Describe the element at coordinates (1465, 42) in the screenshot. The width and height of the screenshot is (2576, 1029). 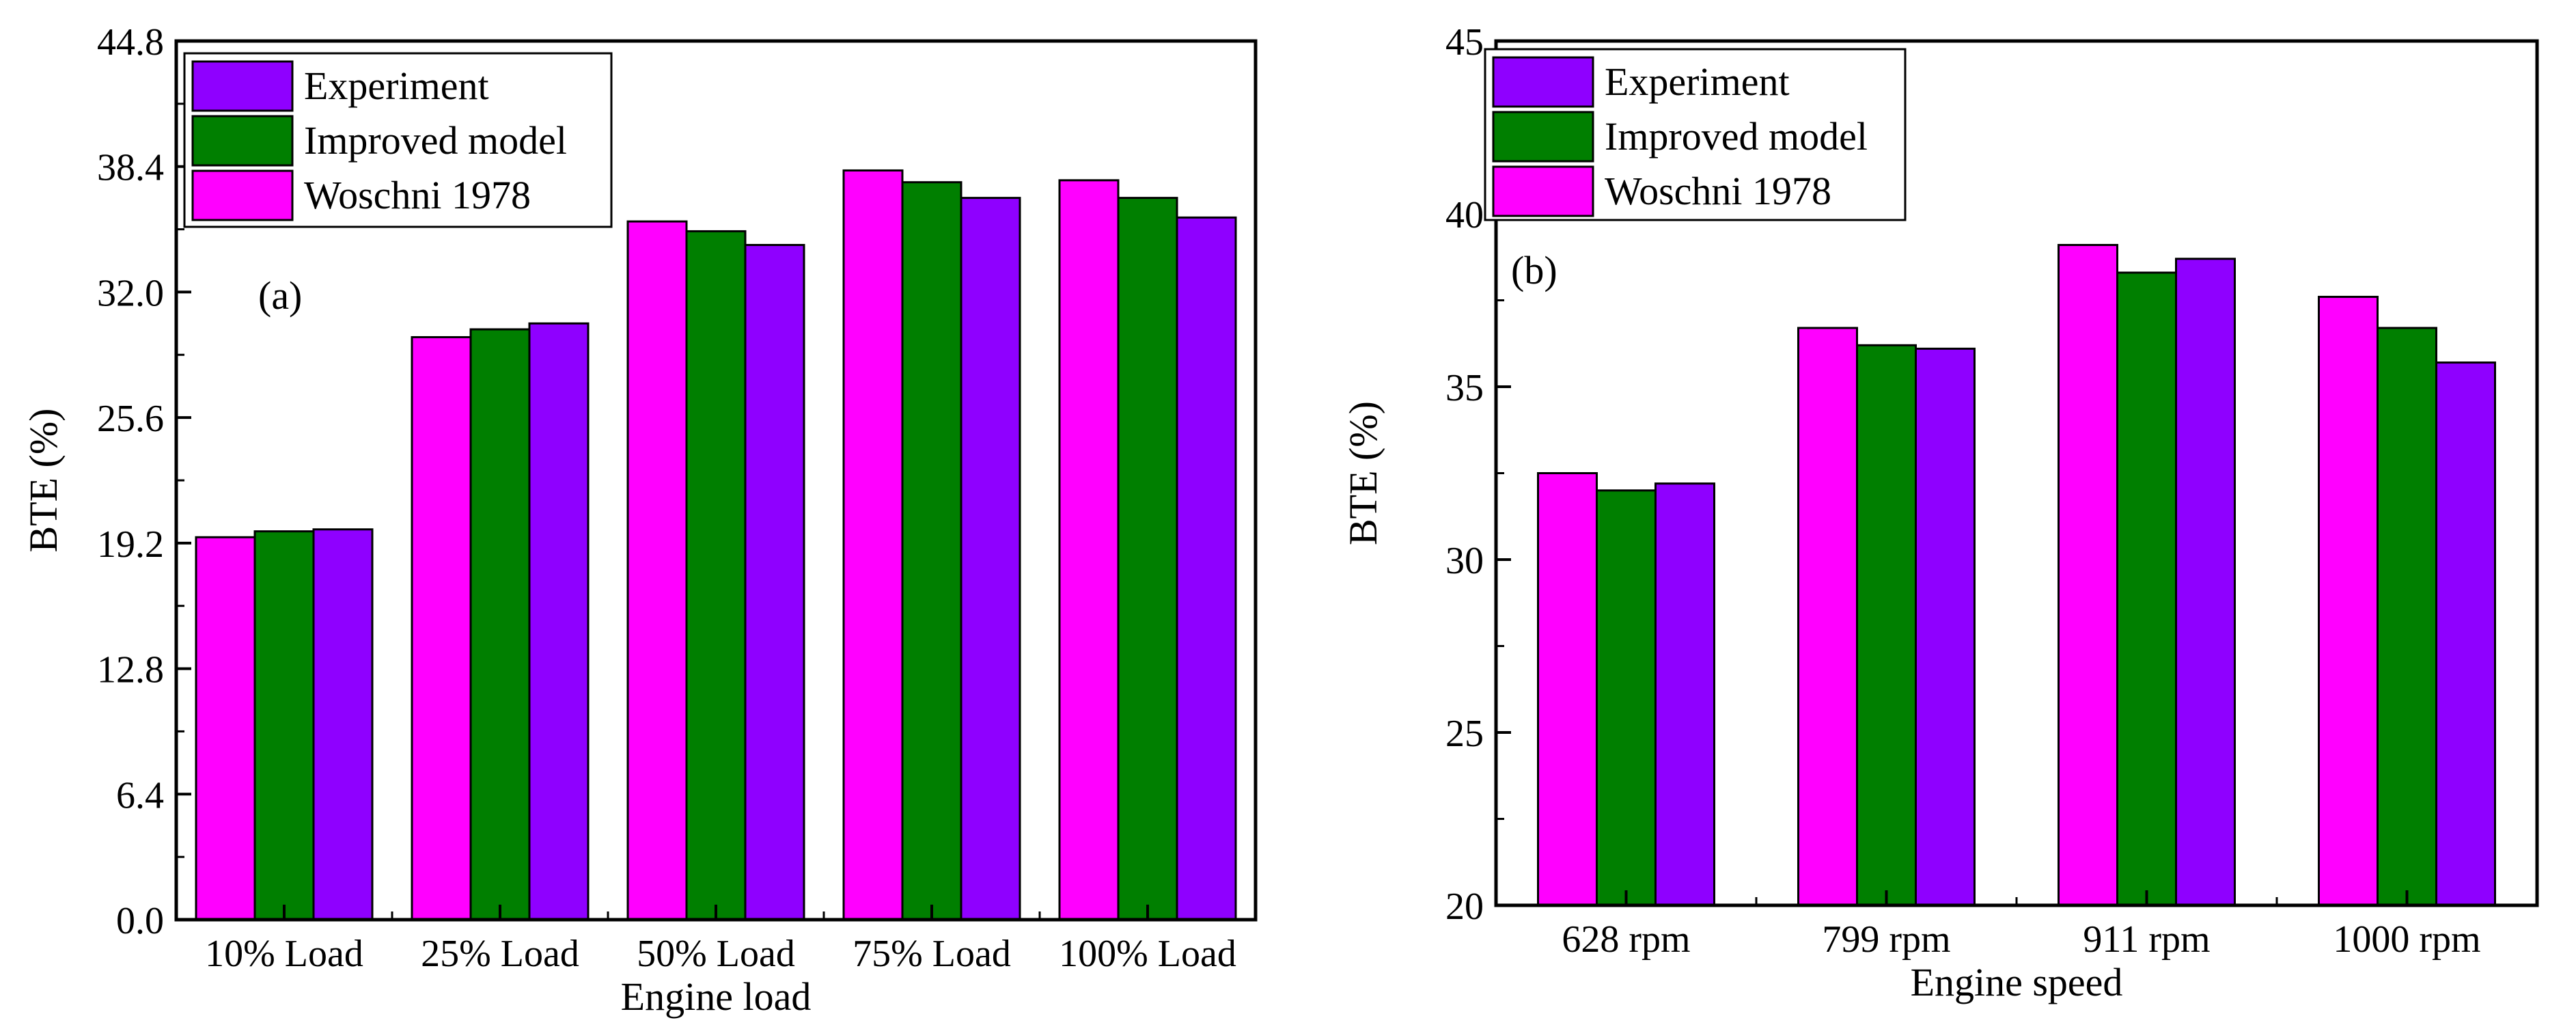
I see `y-tick-label: 45` at that location.